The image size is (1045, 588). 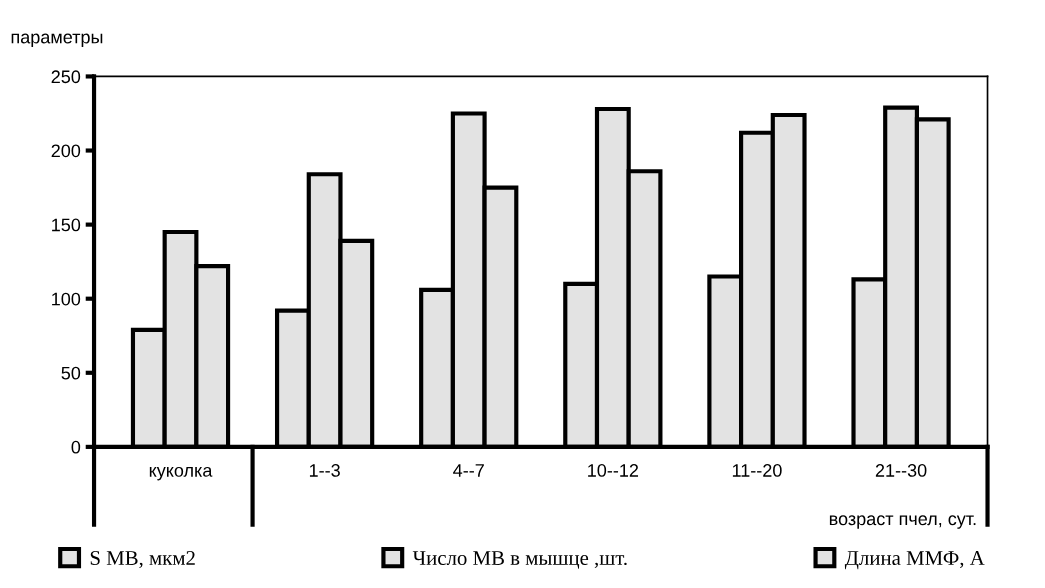 What do you see at coordinates (76, 447) in the screenshot?
I see `y-tick-label: 0` at bounding box center [76, 447].